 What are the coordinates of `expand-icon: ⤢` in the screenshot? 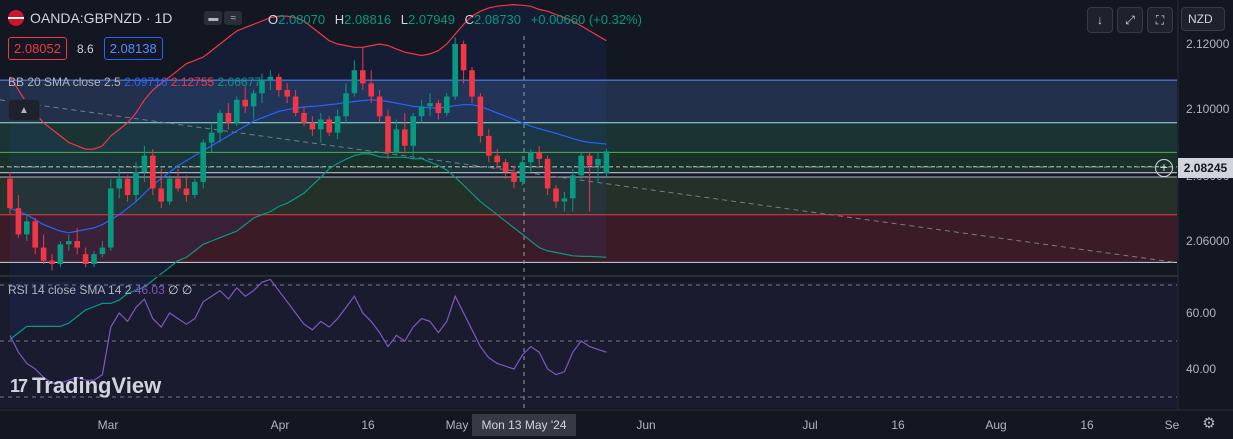 It's located at (1130, 20).